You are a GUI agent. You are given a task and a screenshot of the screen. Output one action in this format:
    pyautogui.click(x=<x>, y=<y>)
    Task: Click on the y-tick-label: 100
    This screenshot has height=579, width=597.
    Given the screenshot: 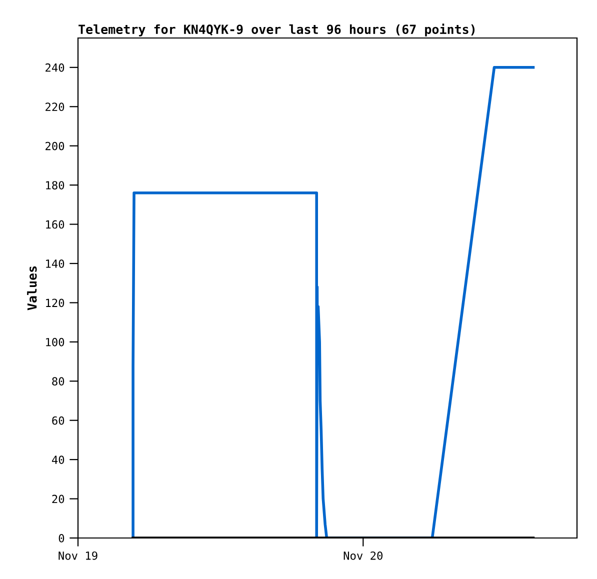 What is the action you would take?
    pyautogui.click(x=55, y=342)
    